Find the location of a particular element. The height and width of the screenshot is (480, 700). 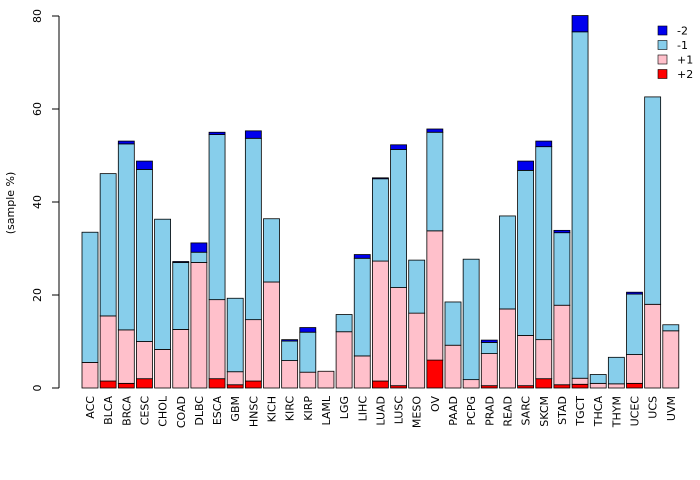

bar-stack-skcm is located at coordinates (544, 264).